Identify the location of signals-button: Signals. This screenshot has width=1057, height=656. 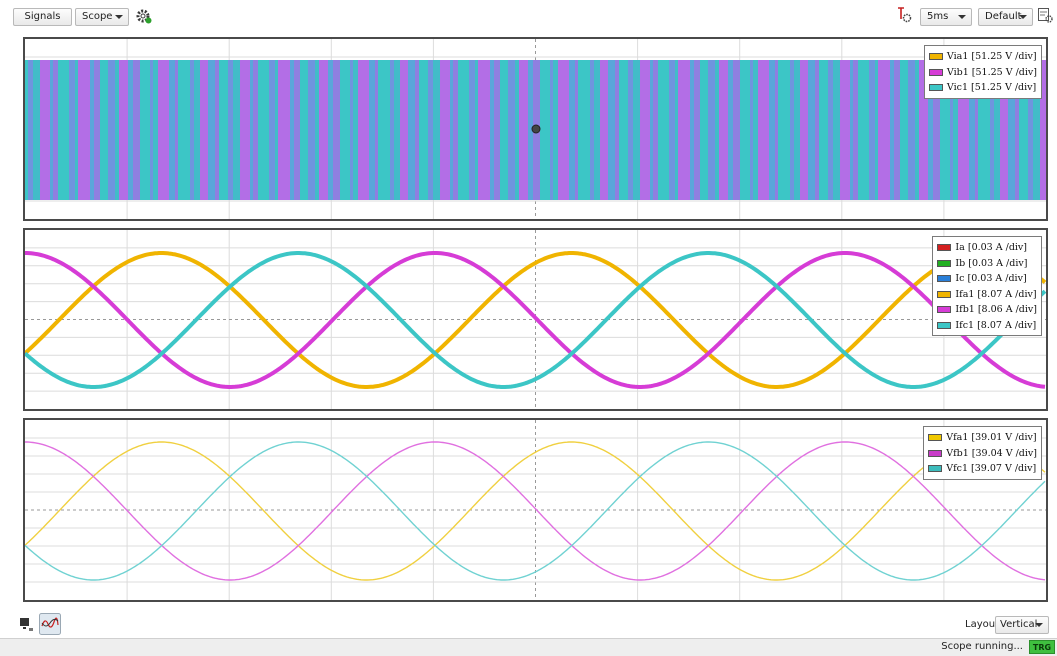
(42, 17).